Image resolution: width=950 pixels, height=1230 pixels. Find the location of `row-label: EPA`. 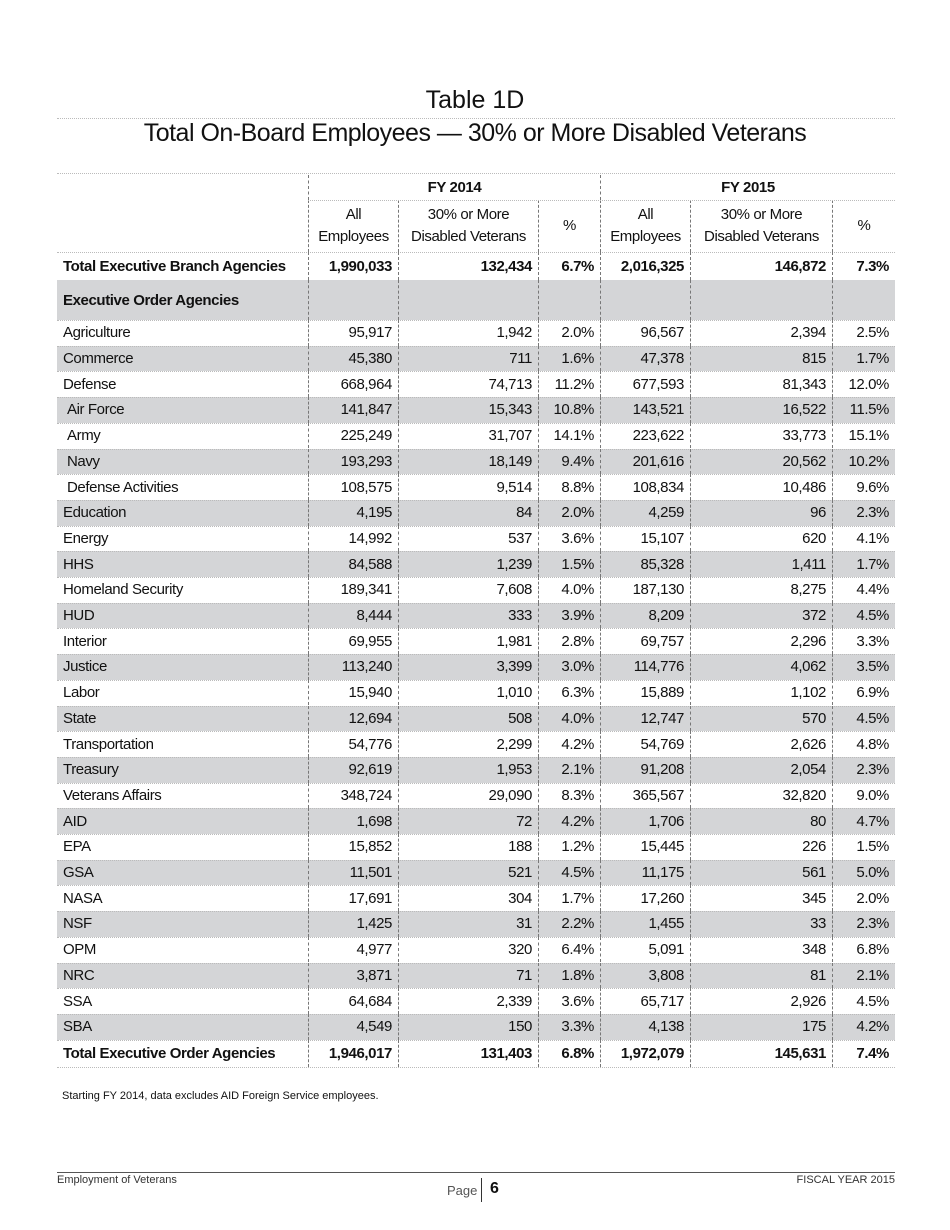

row-label: EPA is located at coordinates (77, 847).